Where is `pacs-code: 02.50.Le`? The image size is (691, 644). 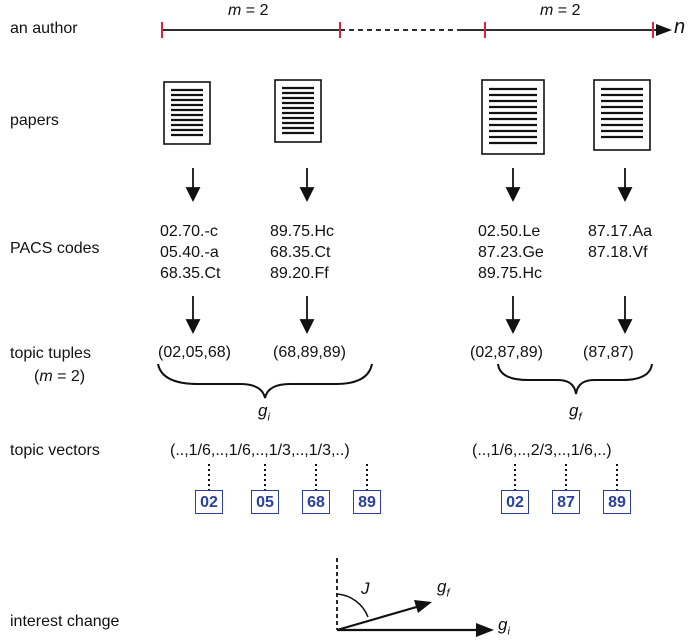 pacs-code: 02.50.Le is located at coordinates (509, 231).